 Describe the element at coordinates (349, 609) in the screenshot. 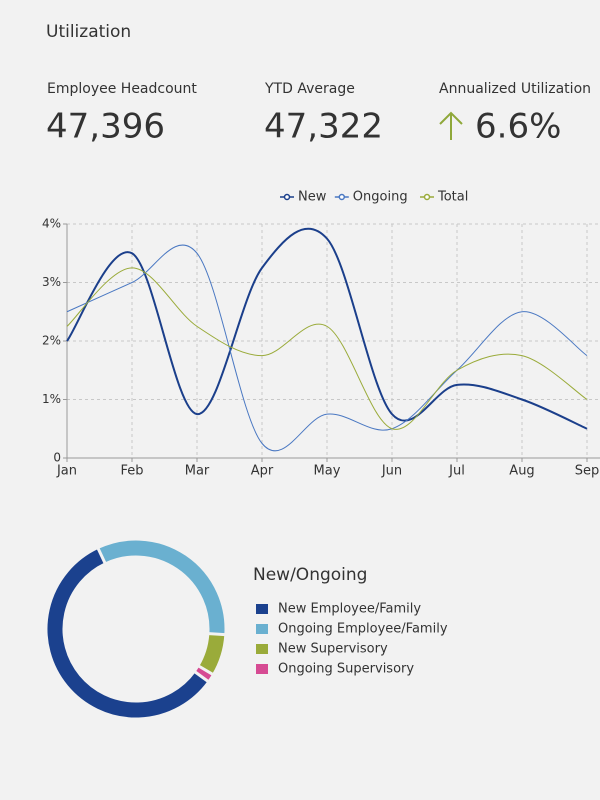

I see `legend-label: New Employee/Family` at that location.